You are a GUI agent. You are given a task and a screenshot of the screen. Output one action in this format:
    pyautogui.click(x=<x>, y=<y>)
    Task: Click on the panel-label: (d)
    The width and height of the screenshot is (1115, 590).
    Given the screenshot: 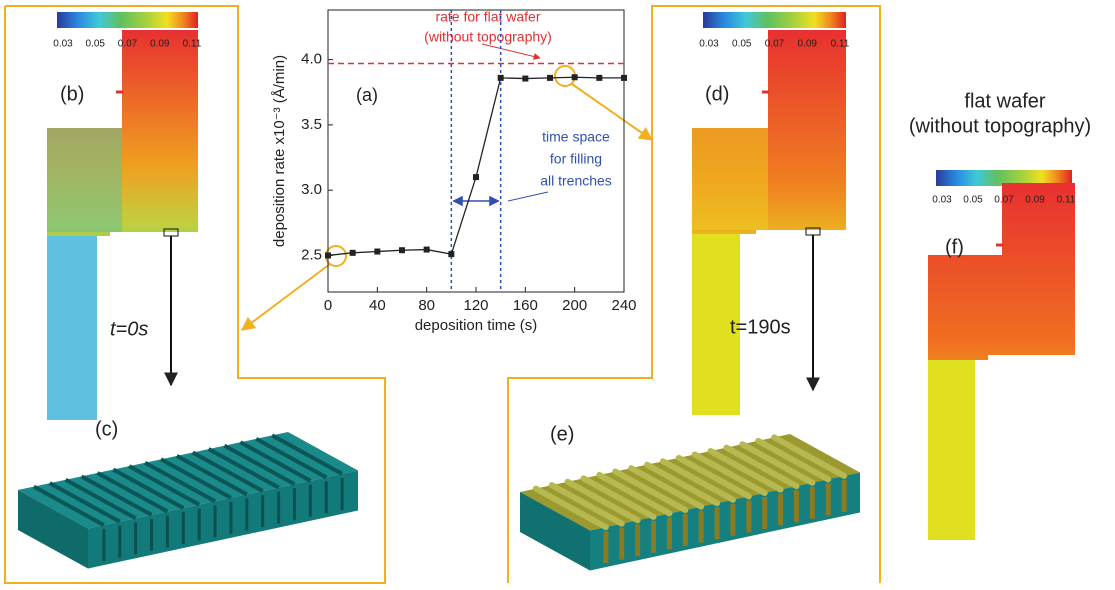 What is the action you would take?
    pyautogui.click(x=717, y=94)
    